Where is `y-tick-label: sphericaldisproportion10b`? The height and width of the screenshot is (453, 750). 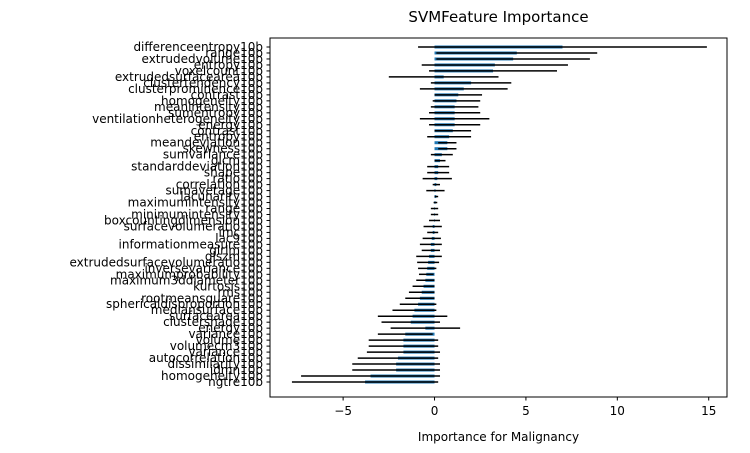 y-tick-label: sphericaldisproportion10b is located at coordinates (184, 304).